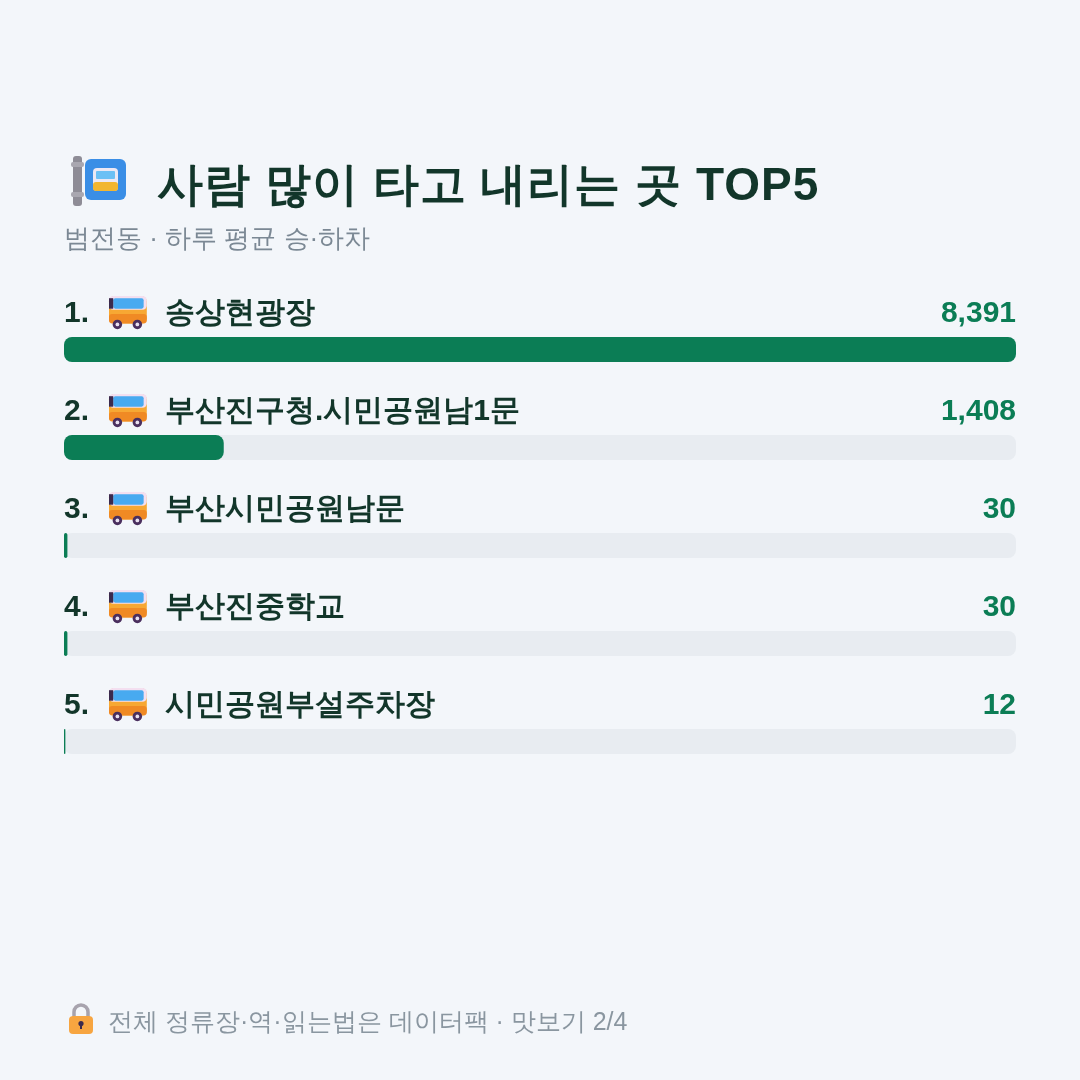  I want to click on y-tick-label: 부산진구청.시민공원남1문, so click(343, 409).